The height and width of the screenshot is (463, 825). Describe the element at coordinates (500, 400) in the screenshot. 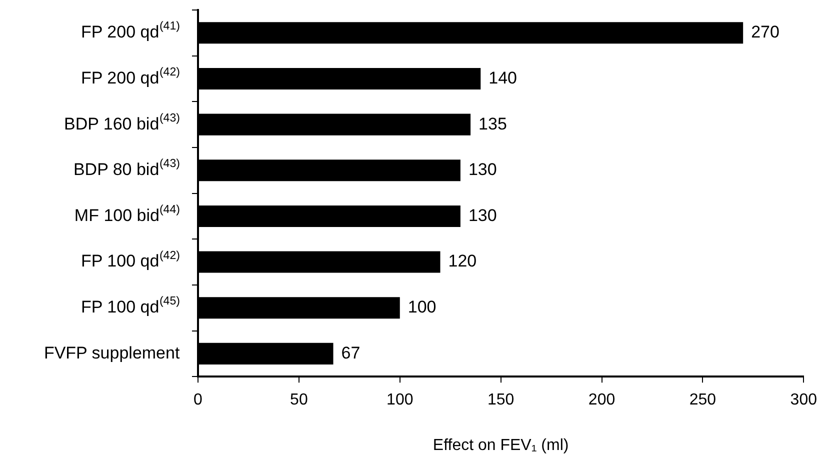

I see `x-tick-label: 150` at that location.